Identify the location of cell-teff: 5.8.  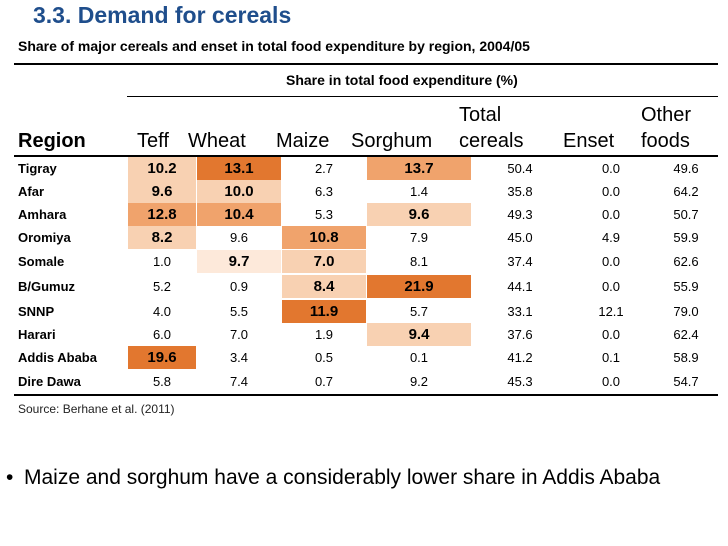
(162, 381).